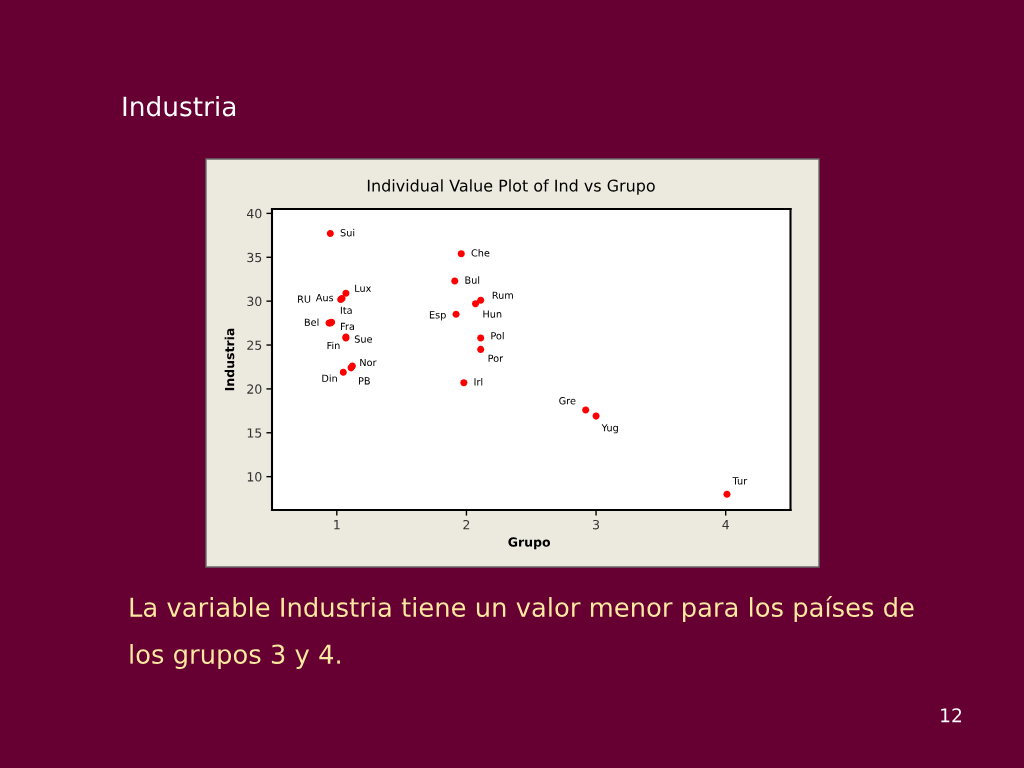  I want to click on annotation: Pol, so click(497, 335).